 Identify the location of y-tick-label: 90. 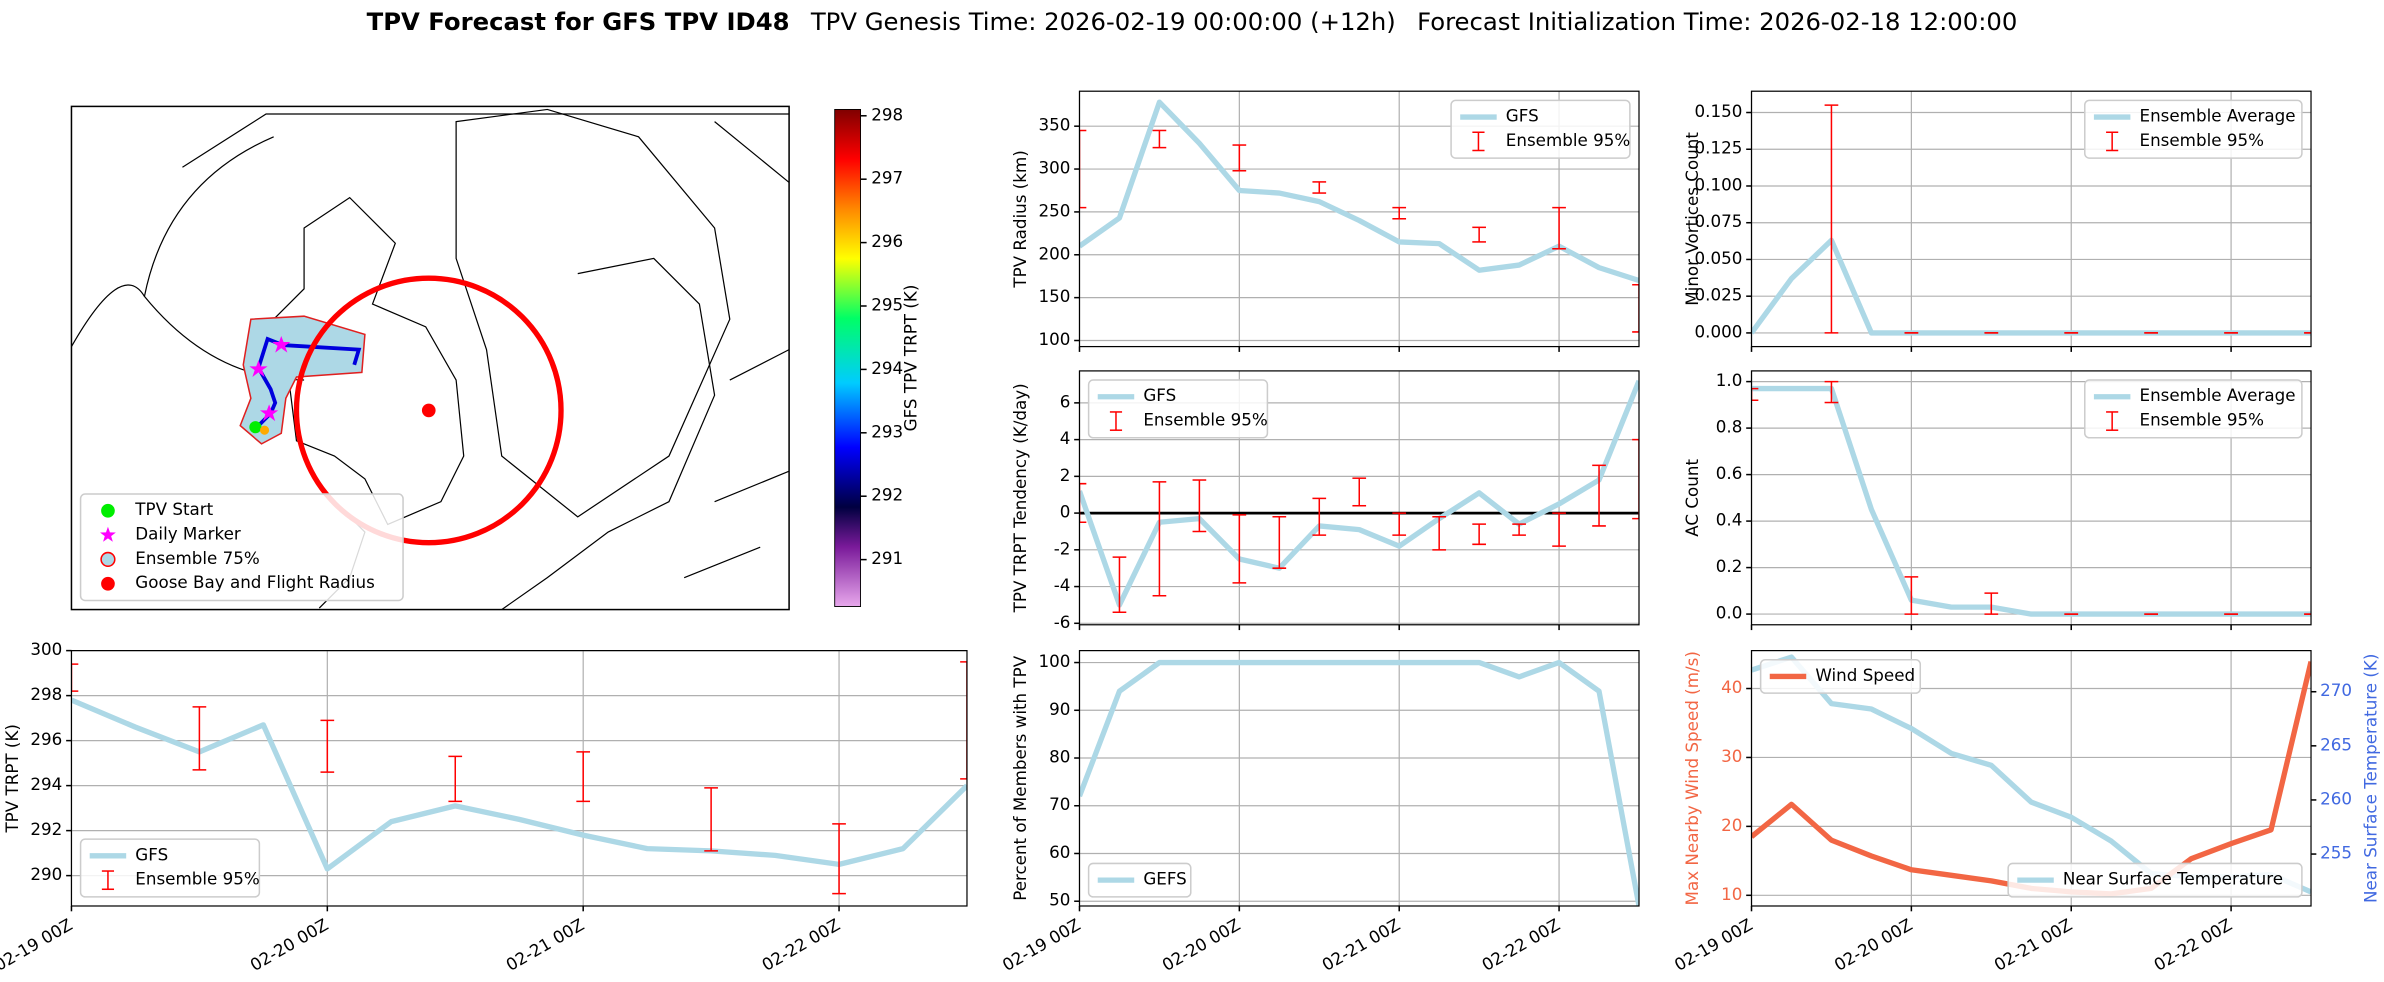
(1059, 709).